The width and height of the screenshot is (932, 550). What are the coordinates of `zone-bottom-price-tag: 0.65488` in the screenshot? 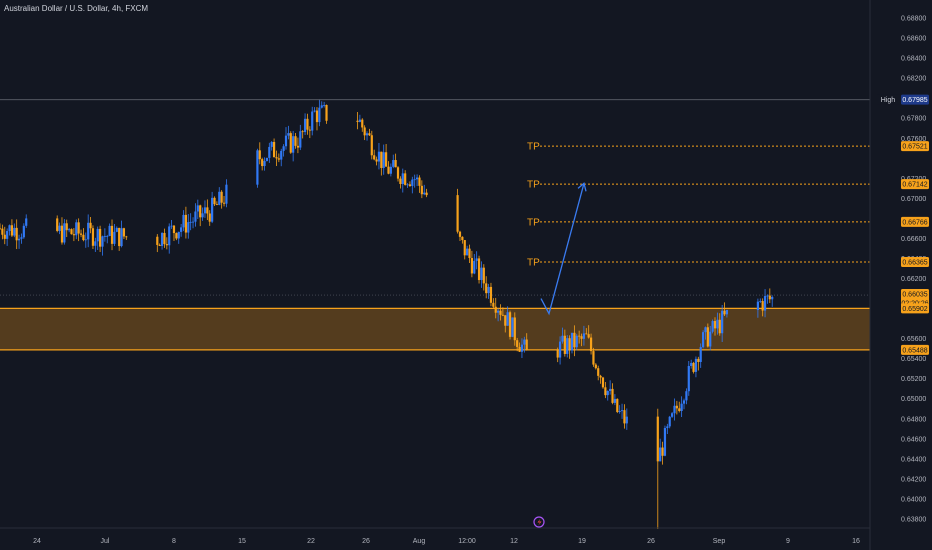 It's located at (914, 350).